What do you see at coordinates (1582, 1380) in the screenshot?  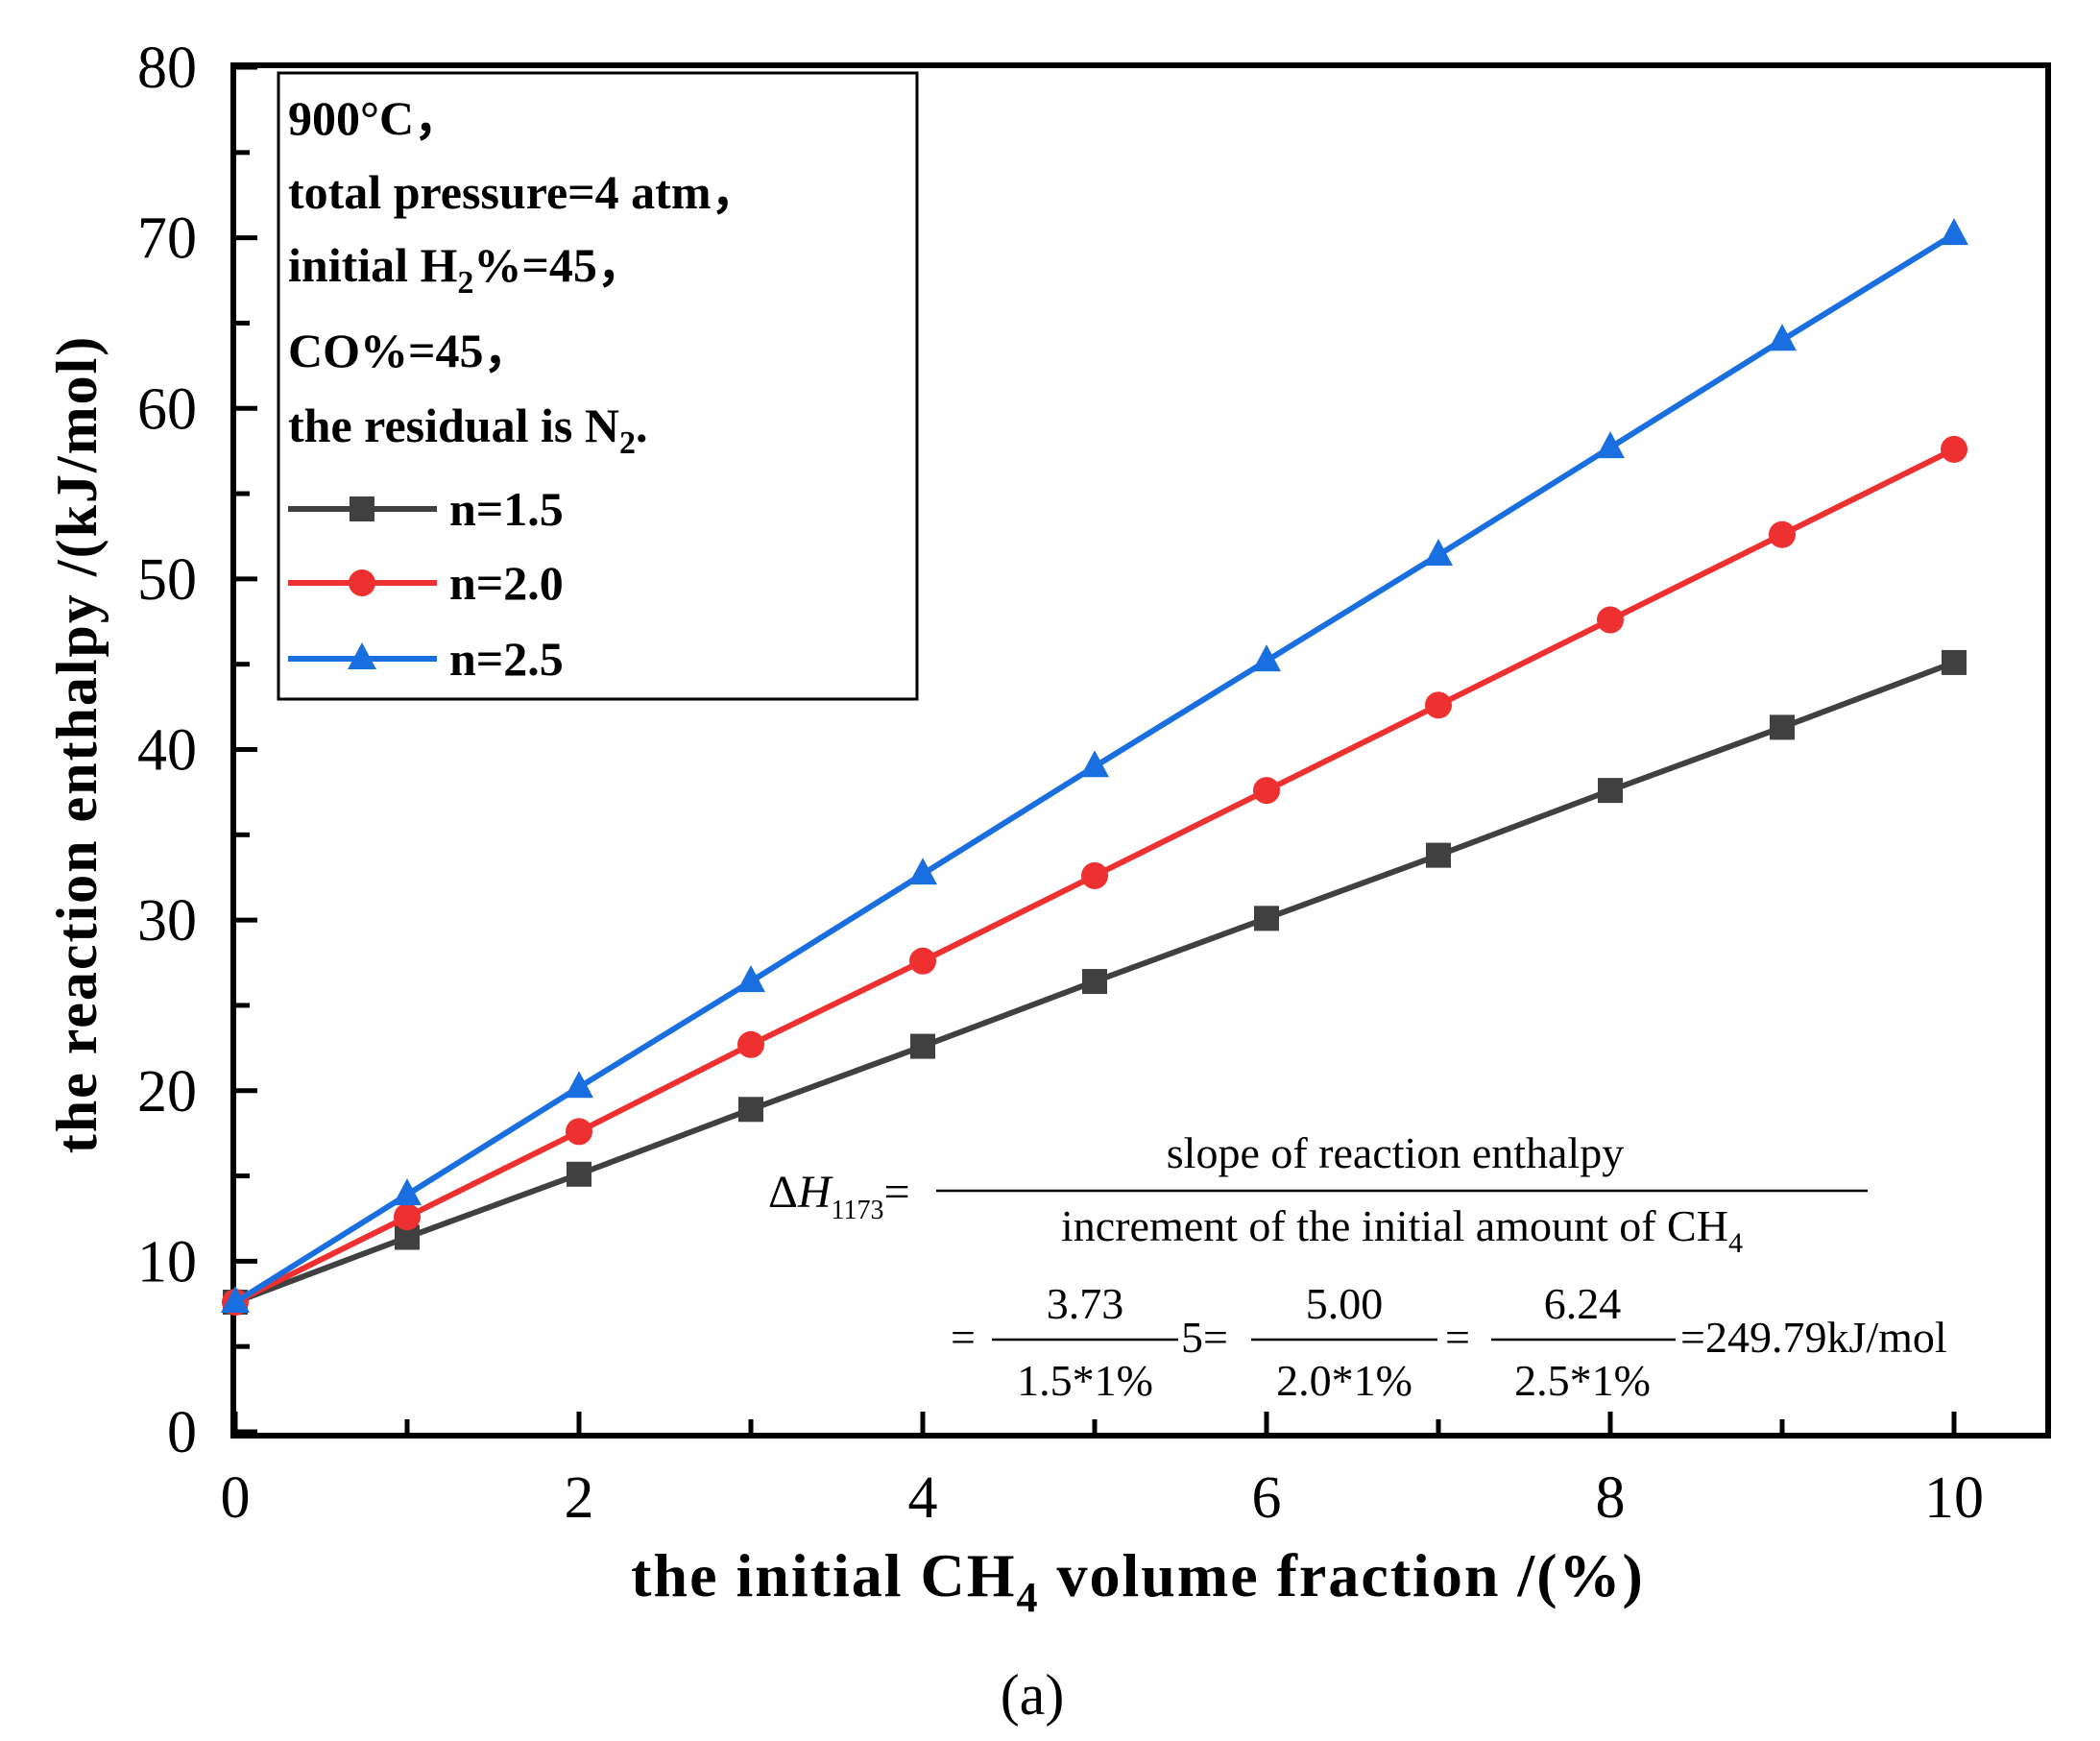 I see `frac3-denominator: 2.5*1%` at bounding box center [1582, 1380].